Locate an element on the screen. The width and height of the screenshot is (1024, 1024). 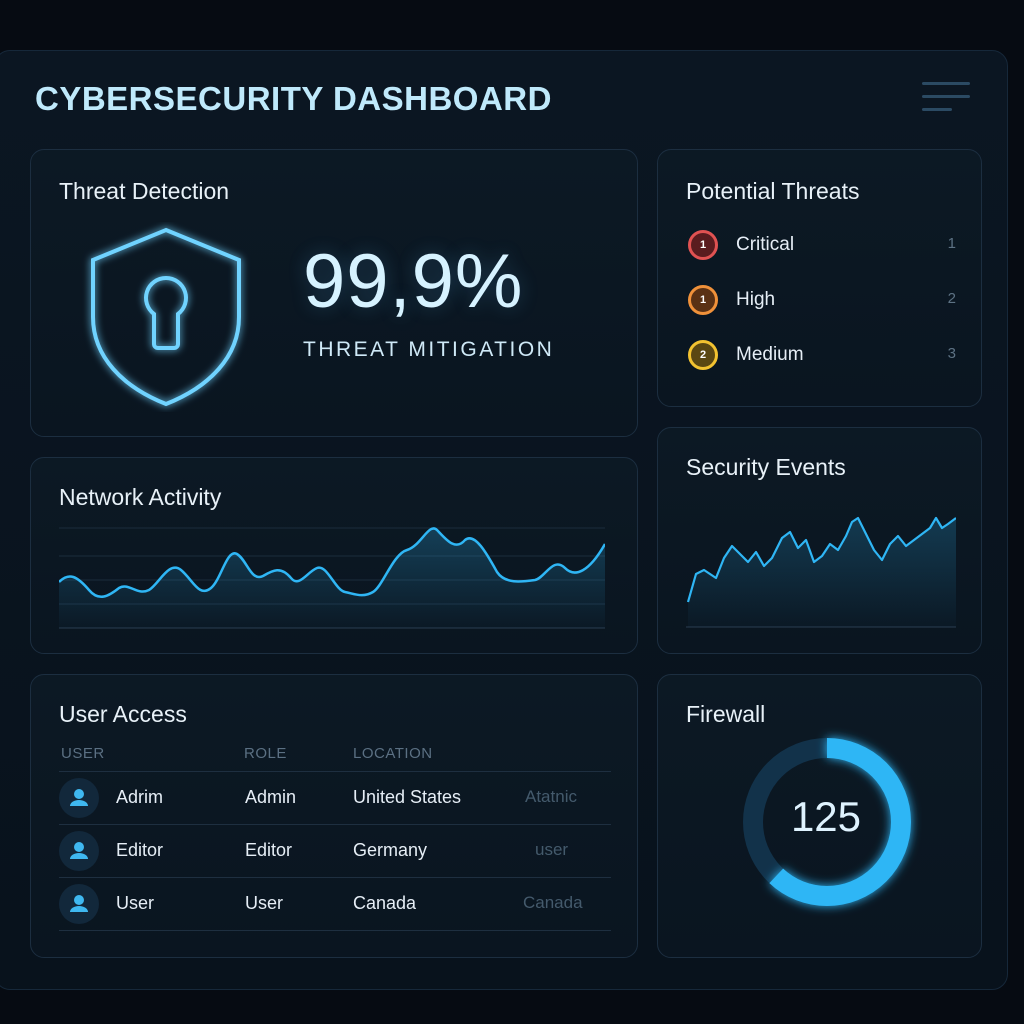
cell-role: Admin is located at coordinates (271, 797).